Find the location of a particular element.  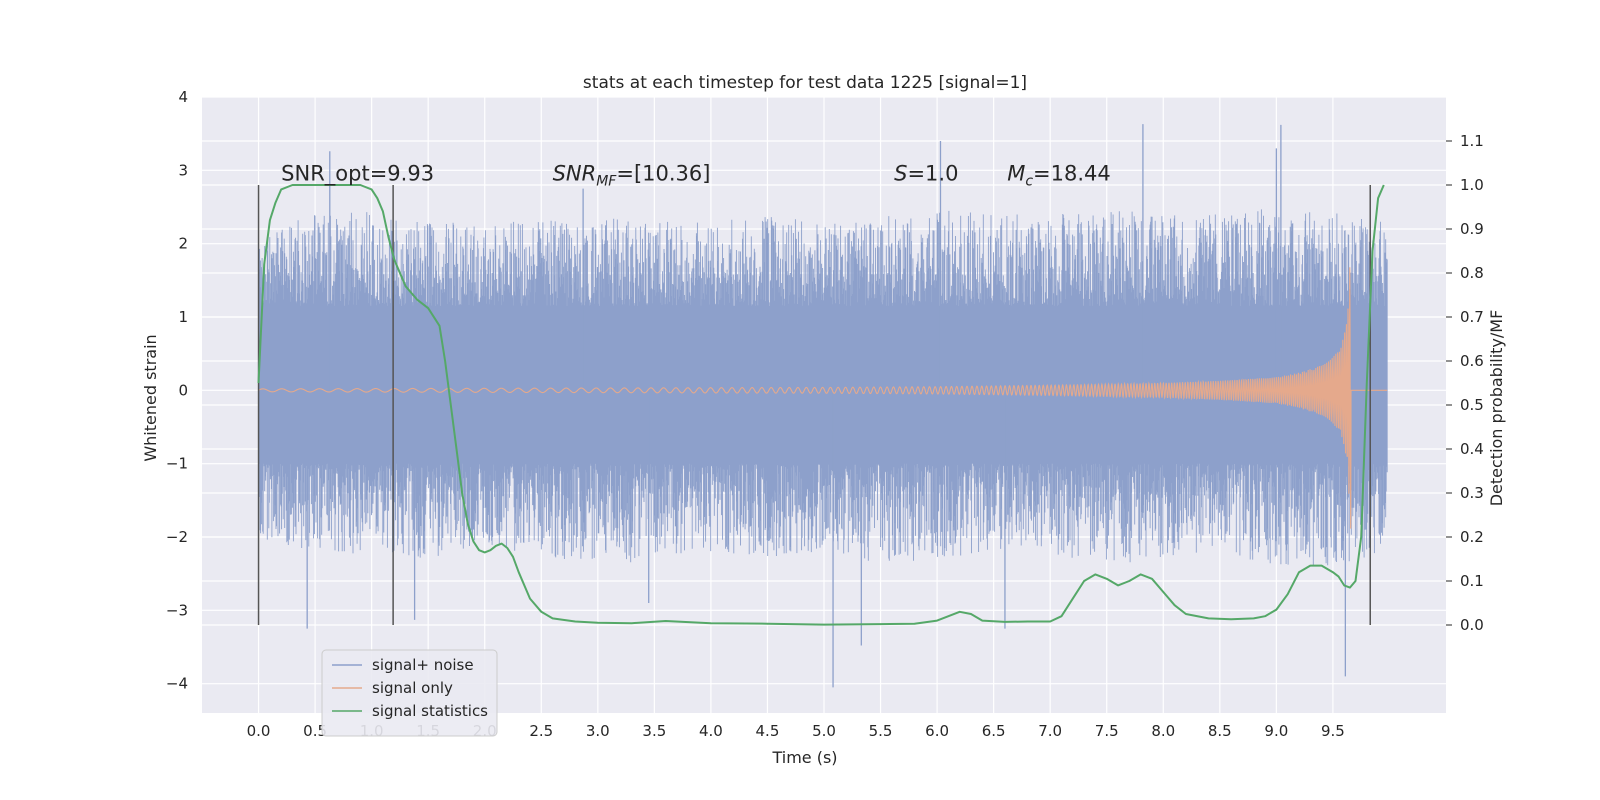

y2-tick-label: 0.0 is located at coordinates (1472, 625).